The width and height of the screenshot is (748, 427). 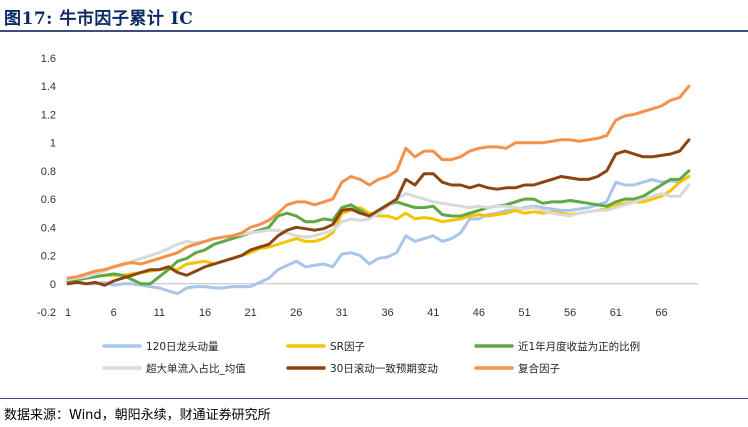 I want to click on y-axis-labels: -0.2 0 0.2 0.4 0.6 0.8 1 1.2 1.4 1.6, so click(x=46, y=186).